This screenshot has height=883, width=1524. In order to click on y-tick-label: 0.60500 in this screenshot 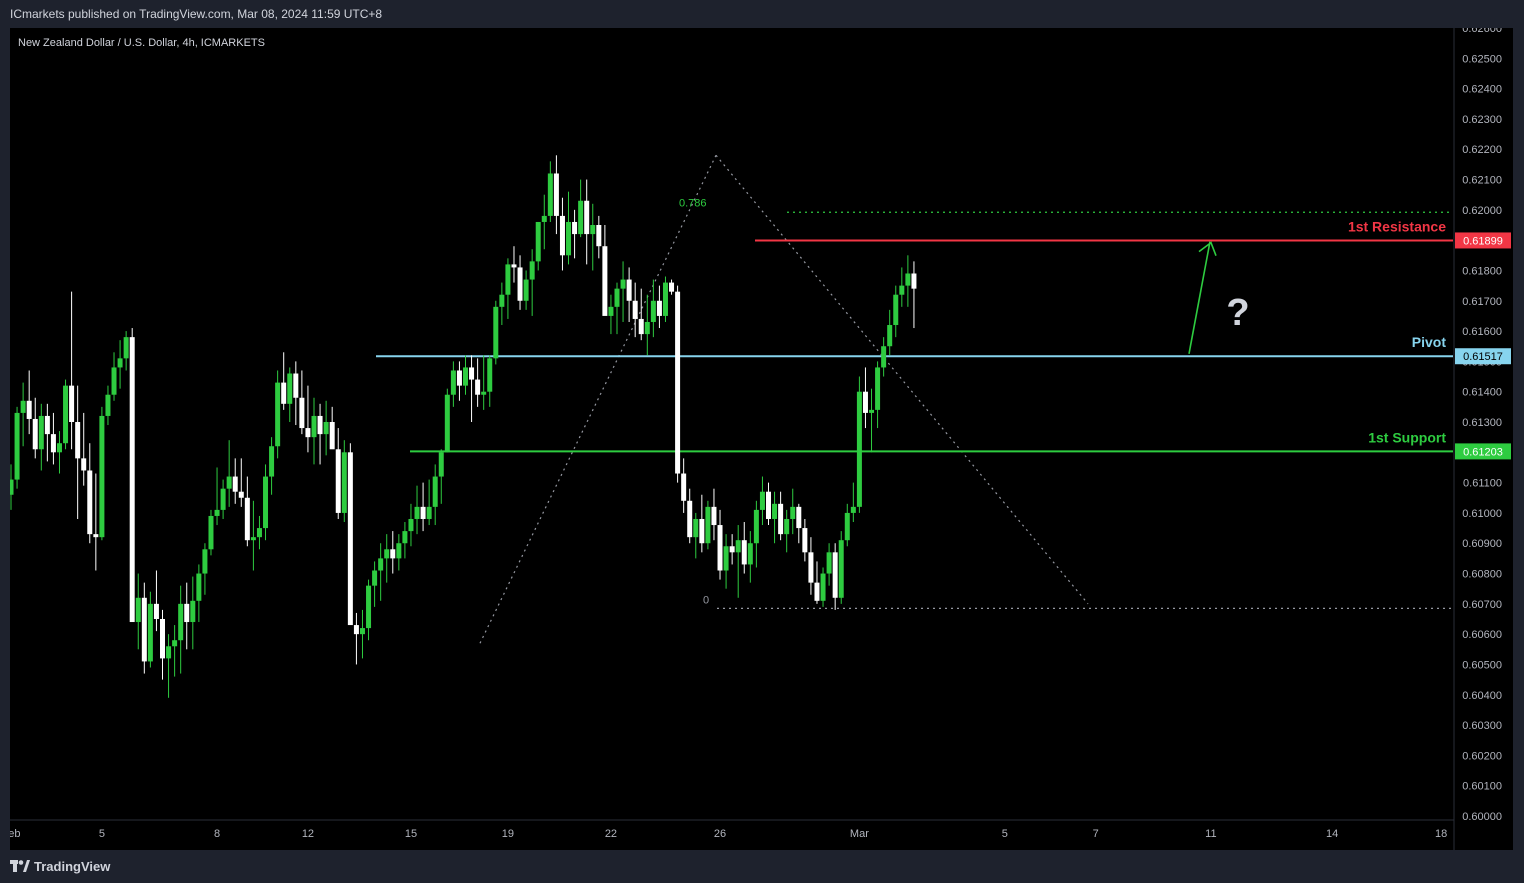, I will do `click(1482, 665)`.